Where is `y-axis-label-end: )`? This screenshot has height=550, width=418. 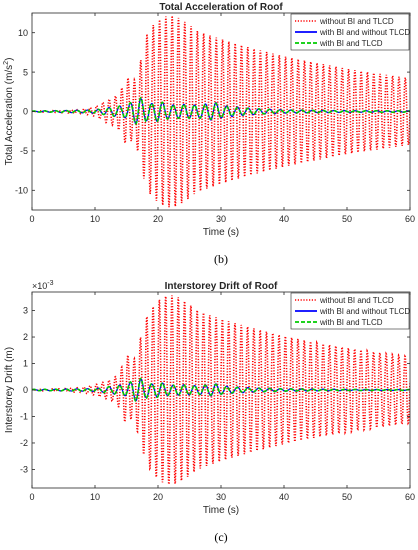
y-axis-label-end: ) is located at coordinates (9, 59).